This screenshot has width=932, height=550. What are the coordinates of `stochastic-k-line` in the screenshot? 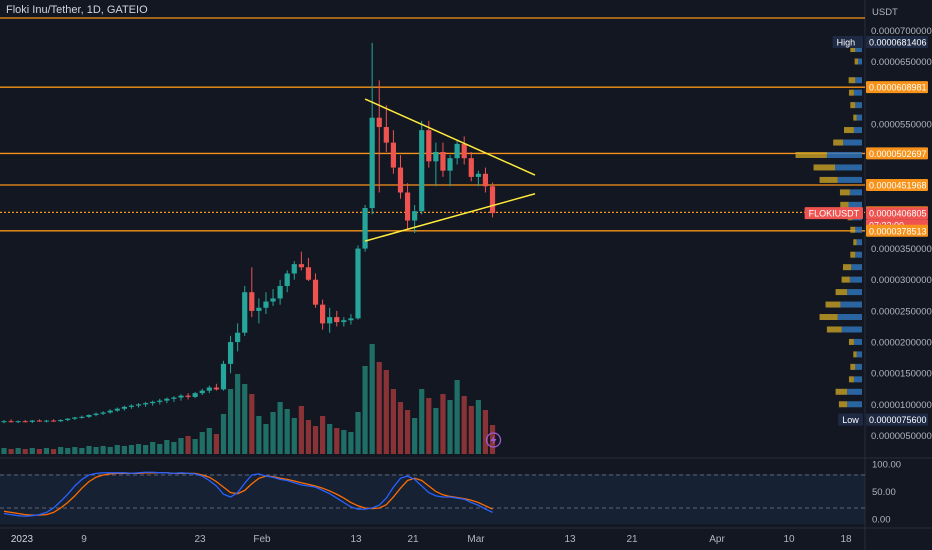 It's located at (248, 494).